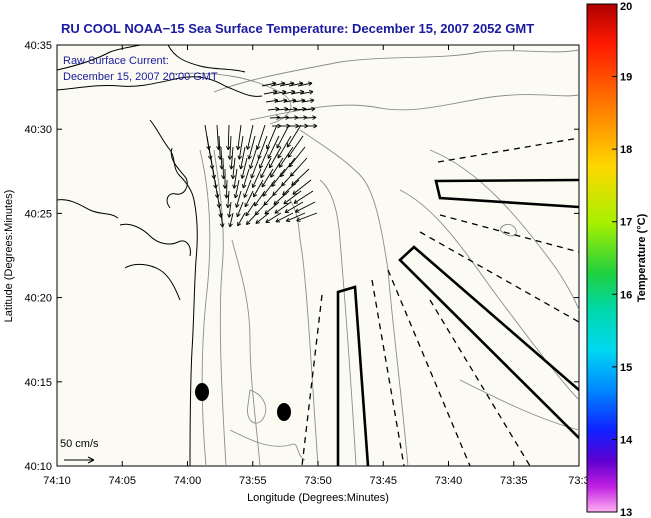 The height and width of the screenshot is (518, 651). What do you see at coordinates (202, 392) in the screenshot?
I see `mooring-marker-west` at bounding box center [202, 392].